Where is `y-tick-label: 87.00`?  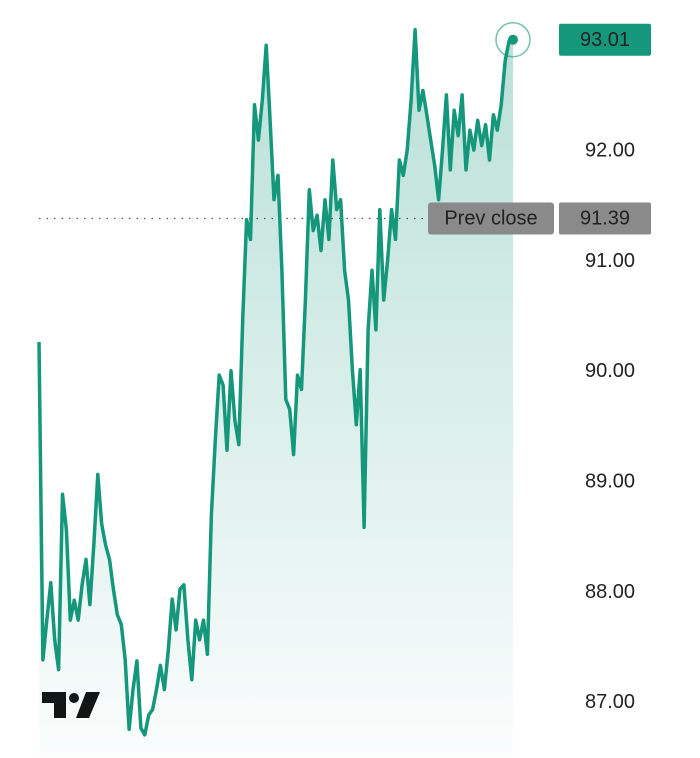
y-tick-label: 87.00 is located at coordinates (610, 702).